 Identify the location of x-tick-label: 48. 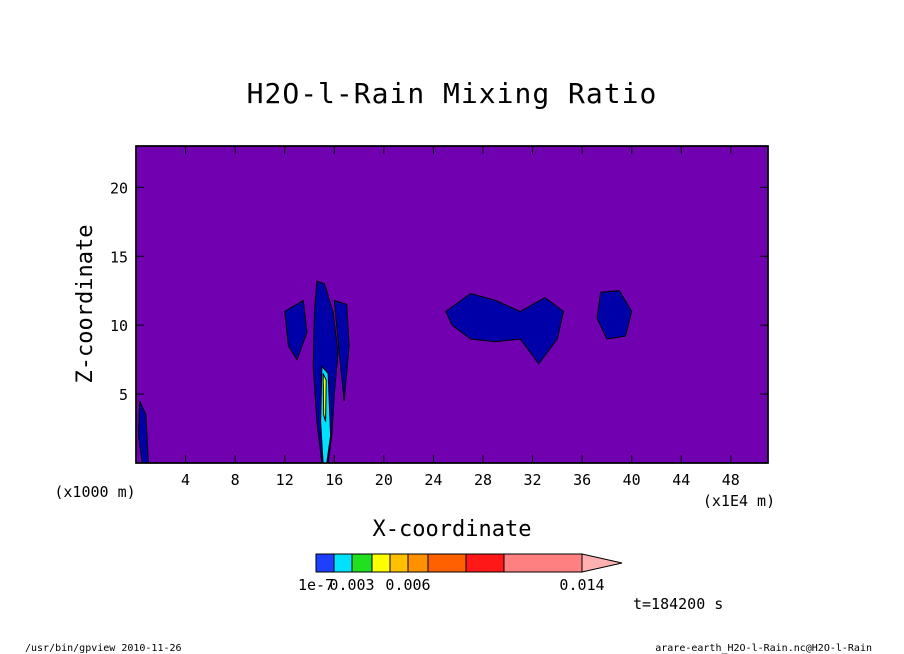
(731, 480).